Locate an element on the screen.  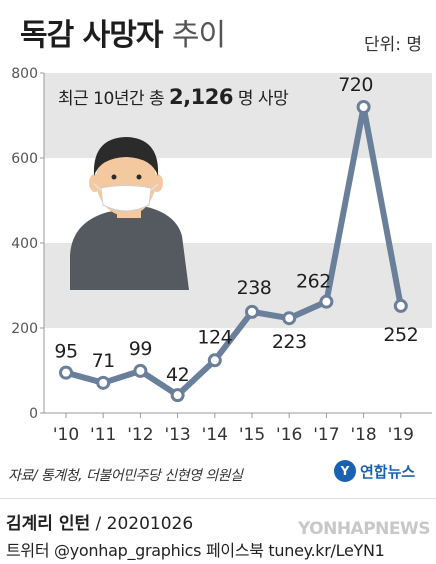
page-title: 독감 사망자 추이 is located at coordinates (123, 32).